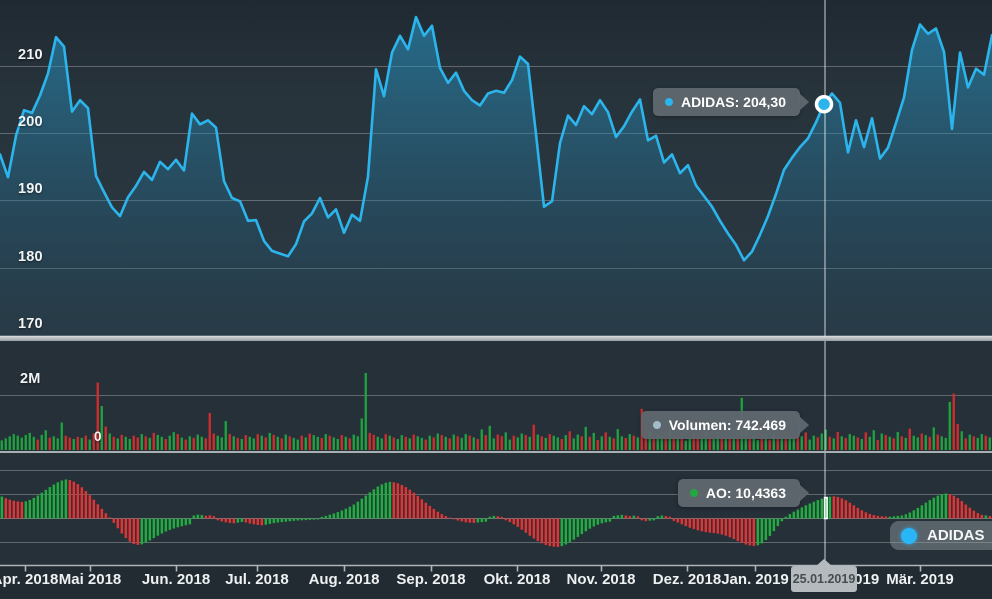 This screenshot has height=599, width=992. What do you see at coordinates (496, 338) in the screenshot?
I see `panel-splitter-price-volume` at bounding box center [496, 338].